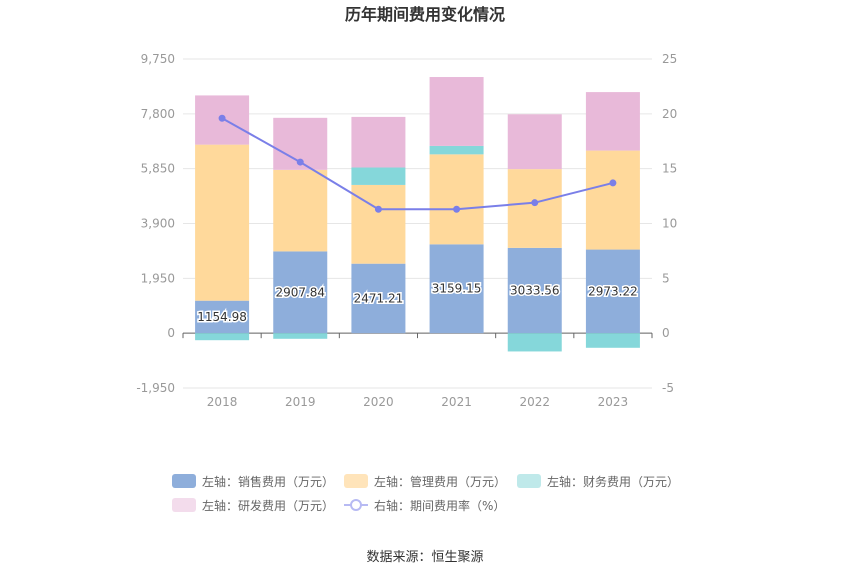 The height and width of the screenshot is (575, 850). I want to click on legend-label-finance: 左轴：财务费用（万元）, so click(613, 481).